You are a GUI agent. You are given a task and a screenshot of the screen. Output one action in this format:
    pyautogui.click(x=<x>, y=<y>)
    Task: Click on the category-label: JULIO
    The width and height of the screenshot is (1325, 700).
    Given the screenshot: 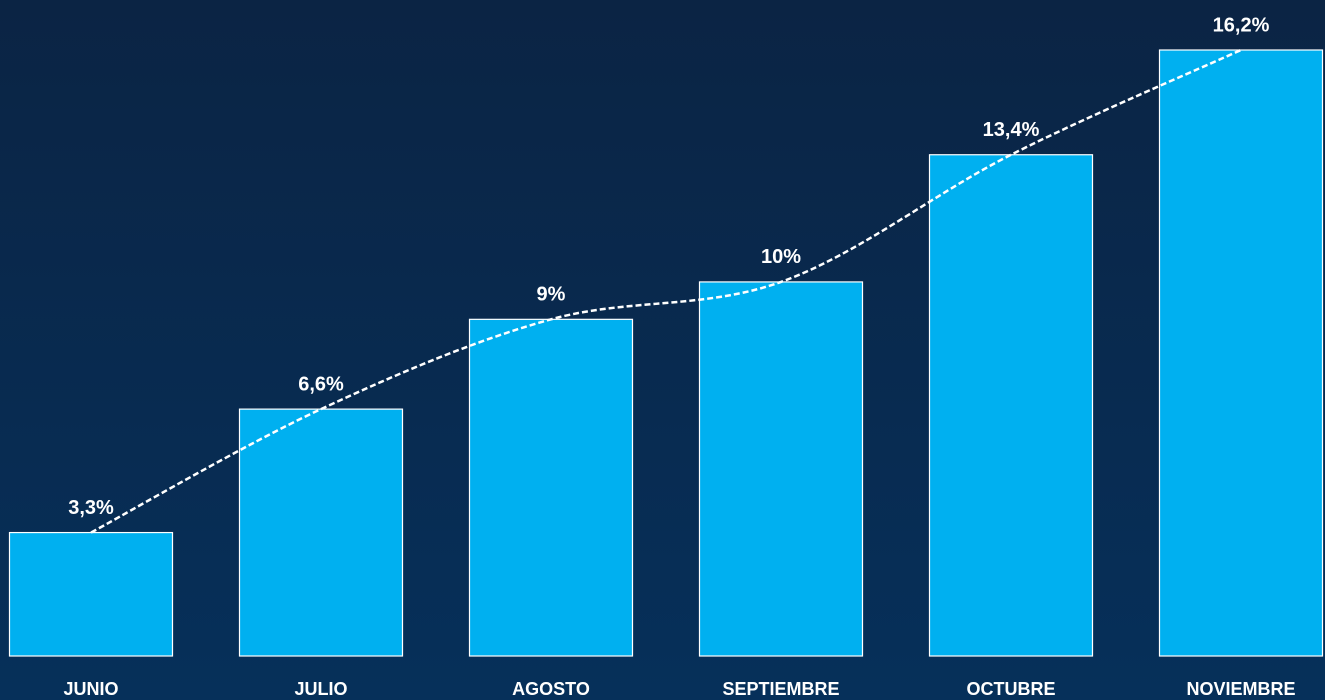 What is the action you would take?
    pyautogui.click(x=320, y=689)
    